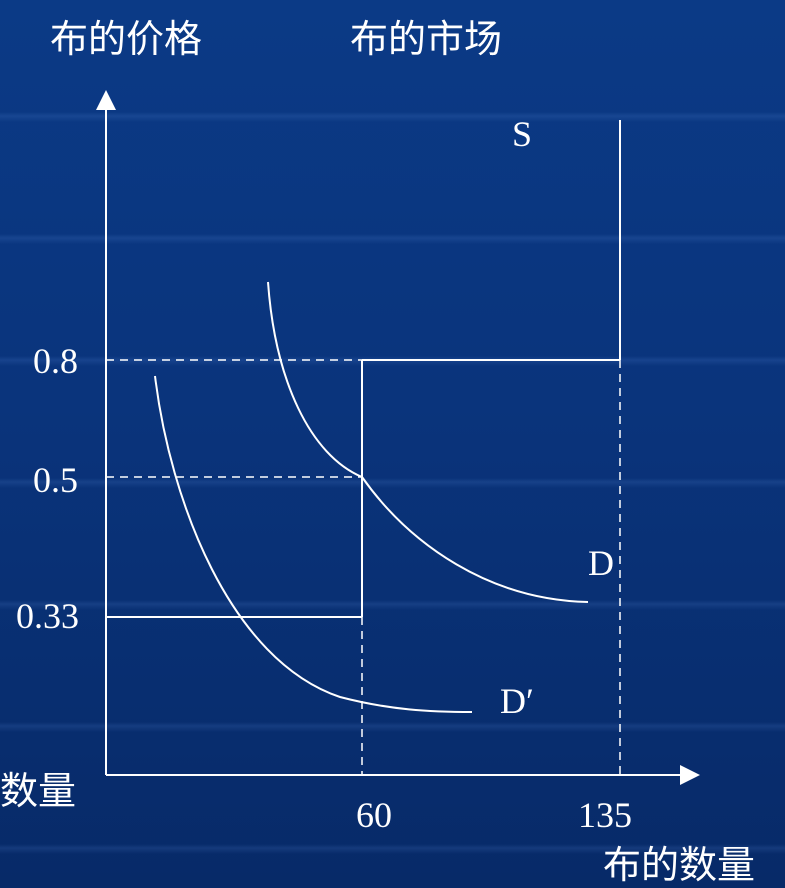 This screenshot has height=888, width=785. Describe the element at coordinates (426, 39) in the screenshot. I see `chart-title: 布的市场` at that location.